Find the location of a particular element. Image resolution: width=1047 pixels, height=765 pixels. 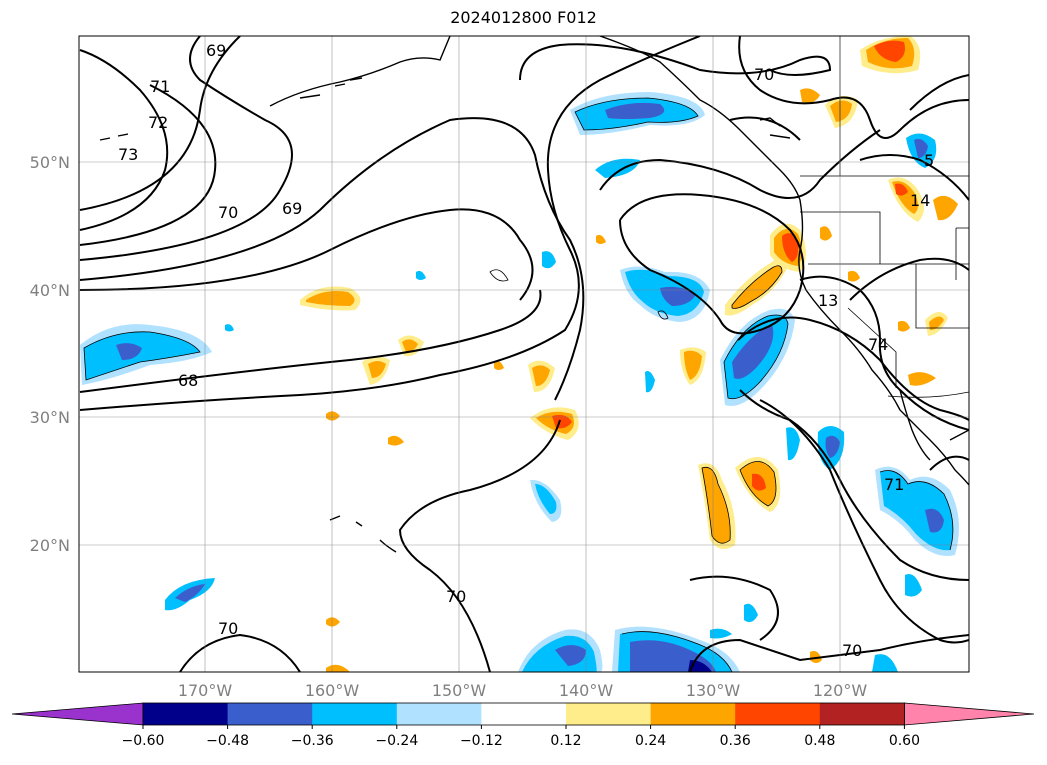

latitude-labels: 50°N 40°N 30°N 20°N is located at coordinates (50, 354).